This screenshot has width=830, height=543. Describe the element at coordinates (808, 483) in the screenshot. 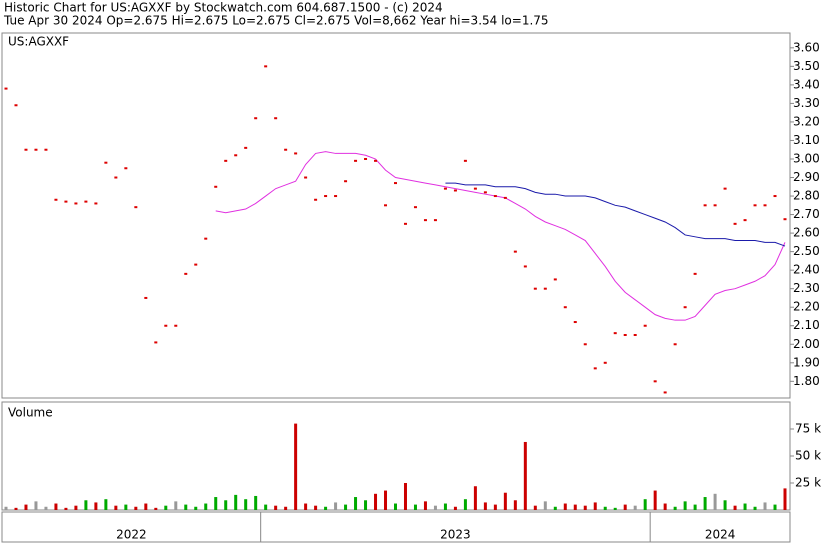

I see `y2-tick-label: 25 k` at that location.